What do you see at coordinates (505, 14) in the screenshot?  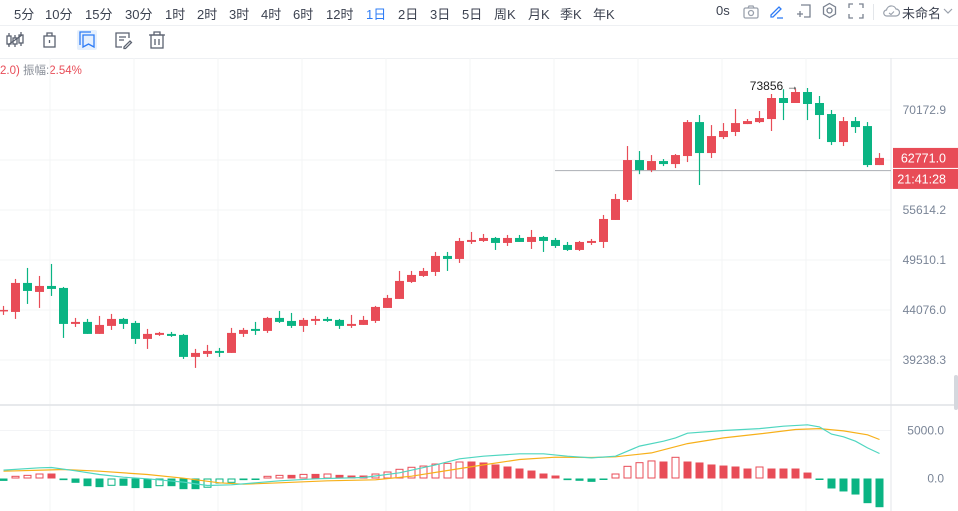 I see `period-tab-14: 周K` at bounding box center [505, 14].